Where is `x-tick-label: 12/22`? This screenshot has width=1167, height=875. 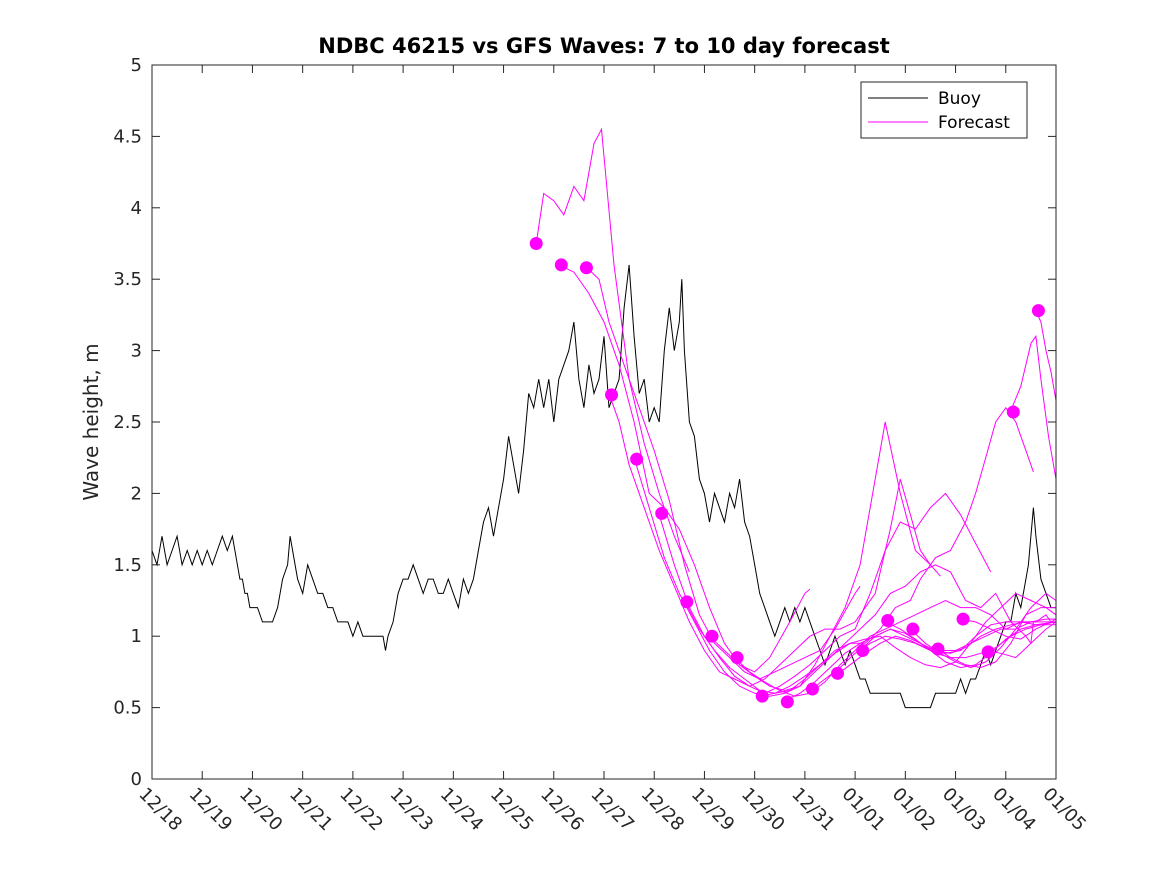 x-tick-label: 12/22 is located at coordinates (361, 810).